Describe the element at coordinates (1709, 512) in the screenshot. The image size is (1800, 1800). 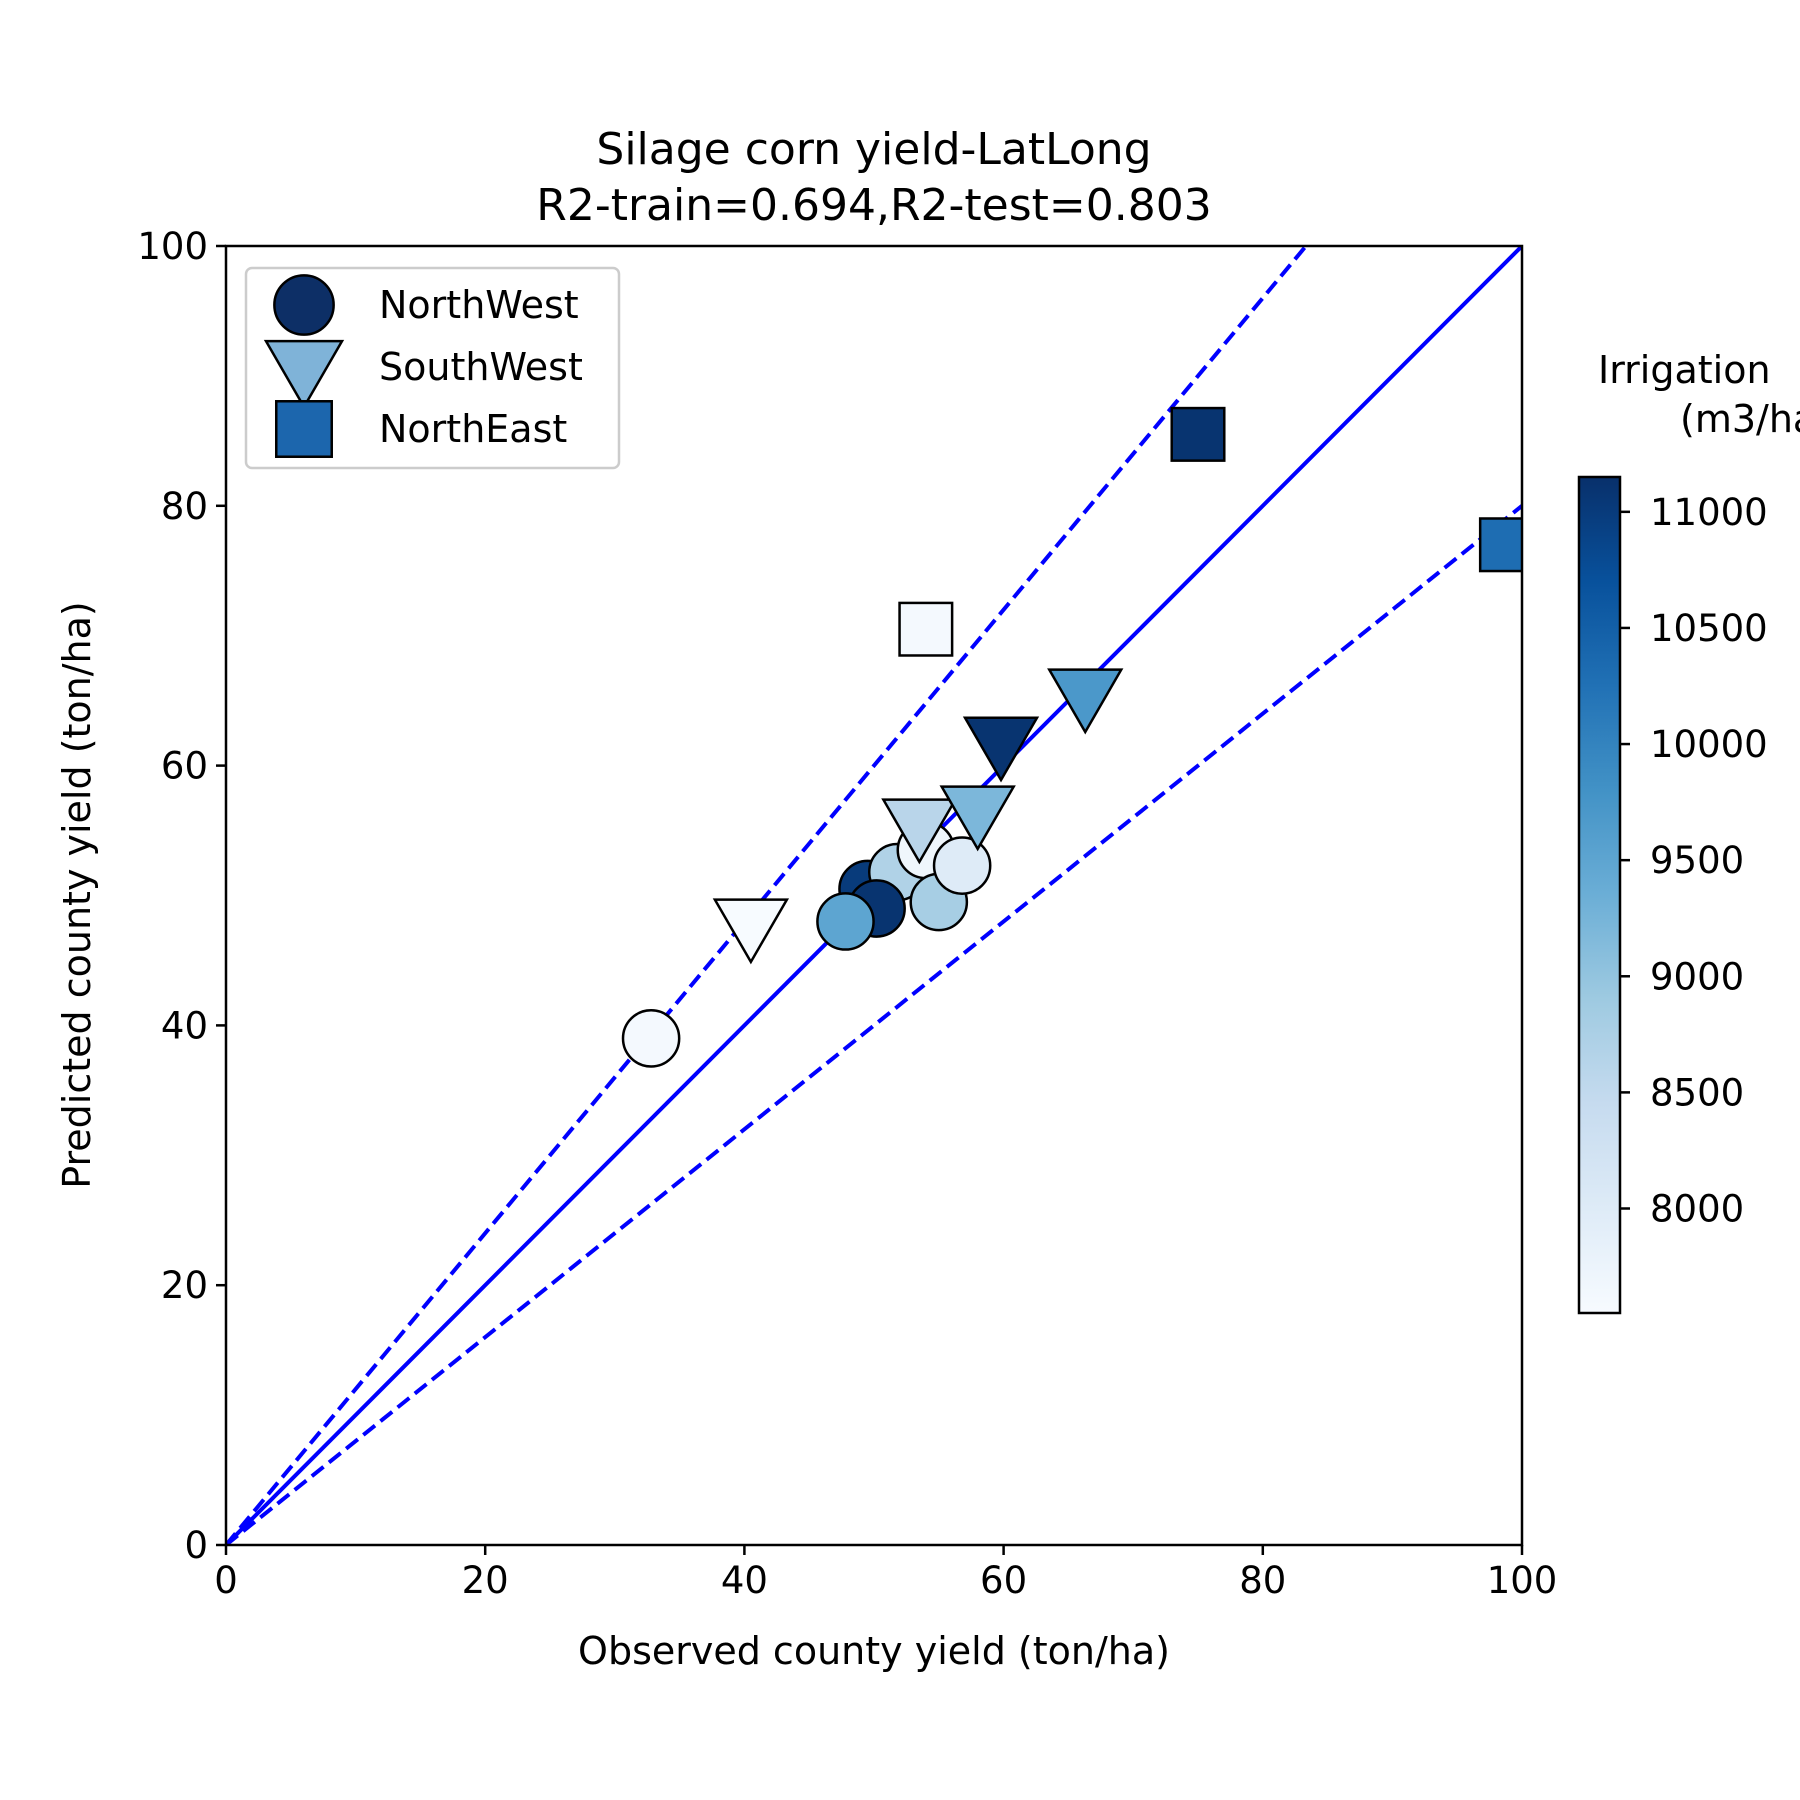
I see `colorbar-tick-label-6: 11000` at that location.